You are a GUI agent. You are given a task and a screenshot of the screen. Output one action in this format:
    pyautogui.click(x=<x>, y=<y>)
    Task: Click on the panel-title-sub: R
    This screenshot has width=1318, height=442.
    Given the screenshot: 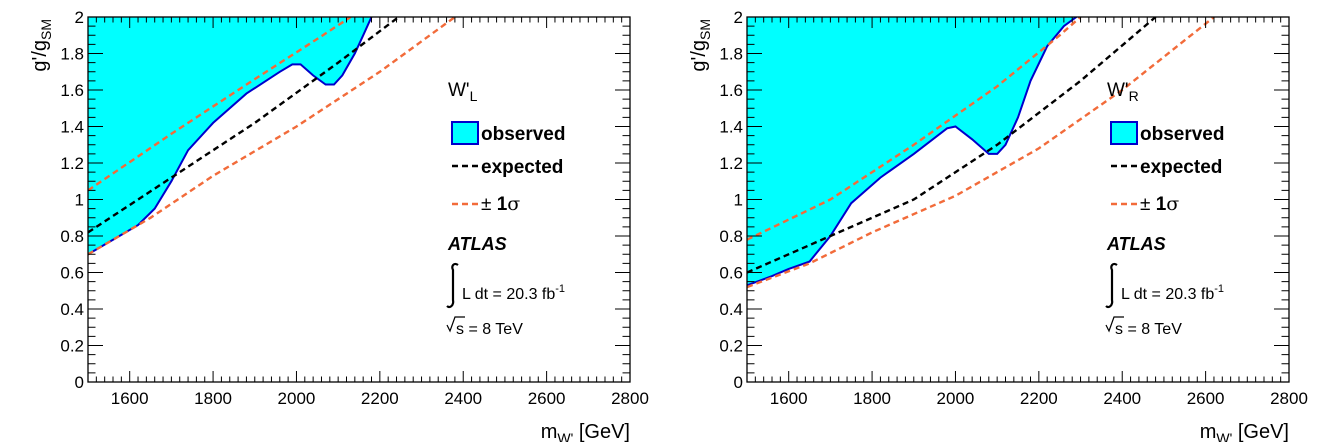 What is the action you would take?
    pyautogui.click(x=1134, y=96)
    